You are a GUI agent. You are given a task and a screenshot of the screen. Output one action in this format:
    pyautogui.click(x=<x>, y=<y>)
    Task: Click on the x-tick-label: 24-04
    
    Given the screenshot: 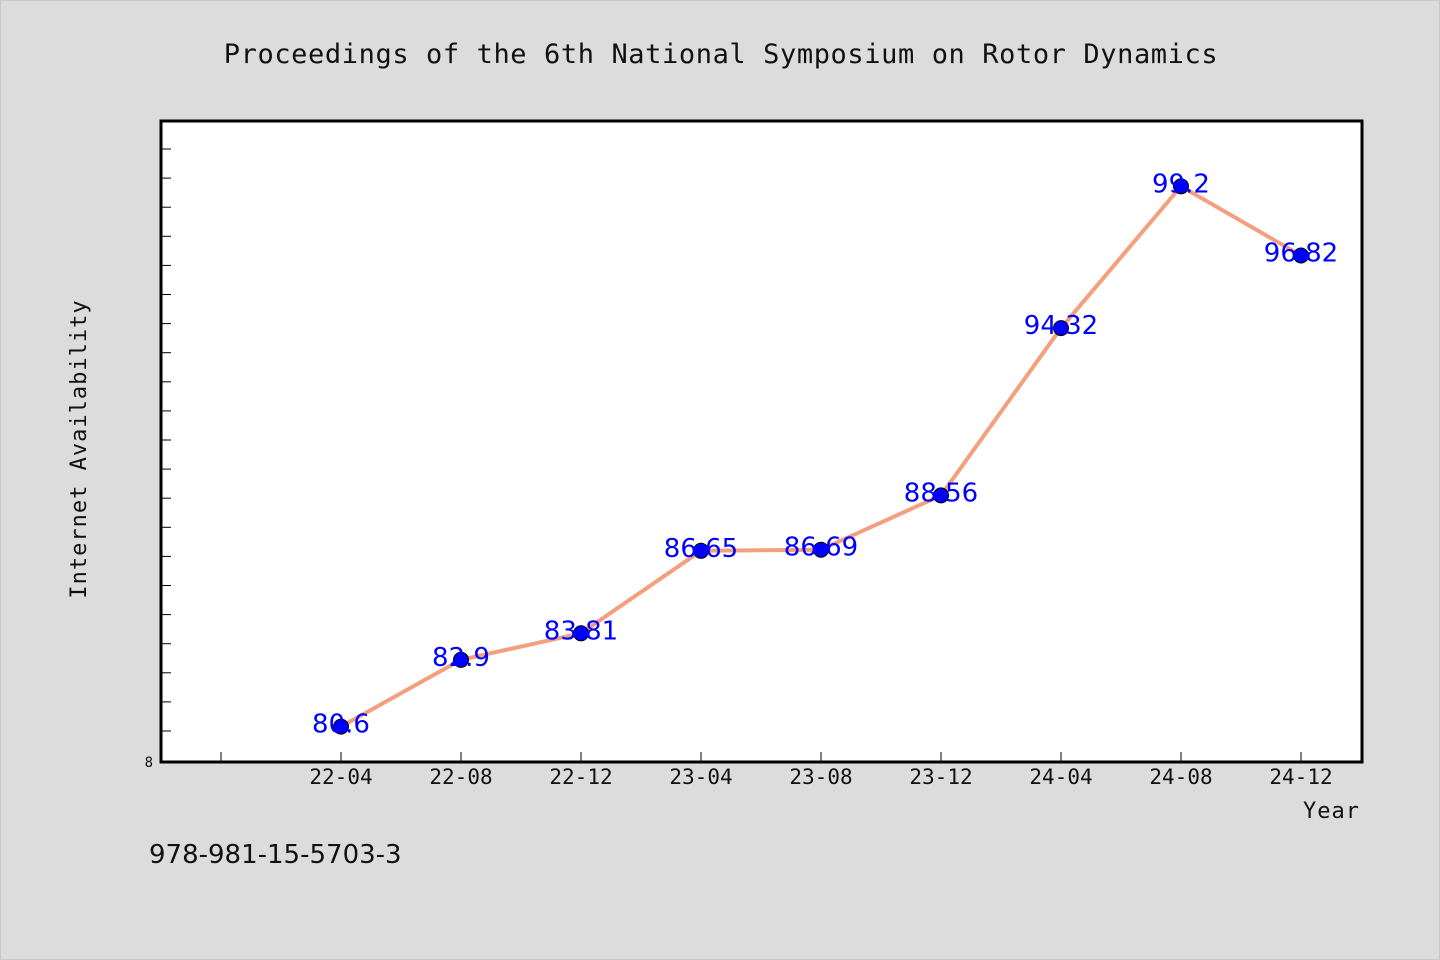 What is the action you would take?
    pyautogui.click(x=1060, y=777)
    